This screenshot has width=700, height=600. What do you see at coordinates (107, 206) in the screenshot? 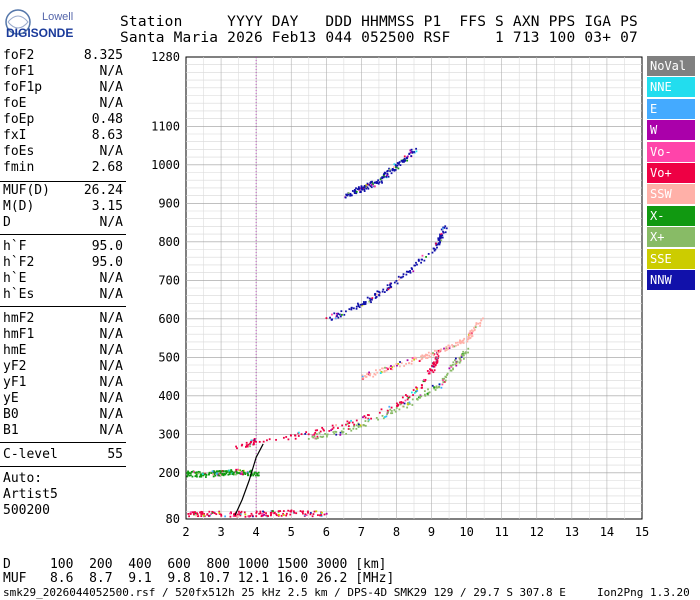
I see `param-value: 3.15` at bounding box center [107, 206].